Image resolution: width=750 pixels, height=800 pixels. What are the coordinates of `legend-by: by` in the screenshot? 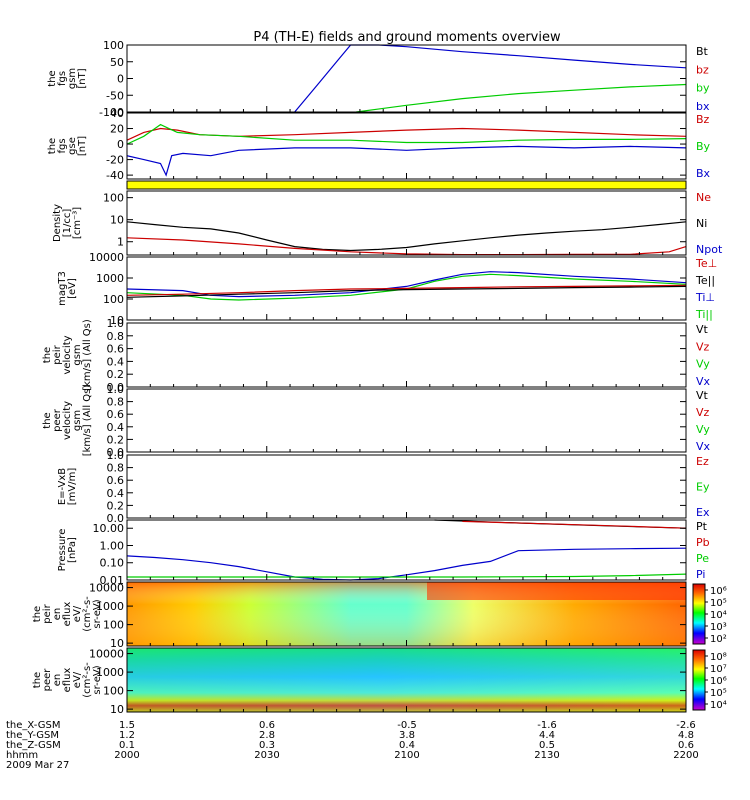 It's located at (703, 88).